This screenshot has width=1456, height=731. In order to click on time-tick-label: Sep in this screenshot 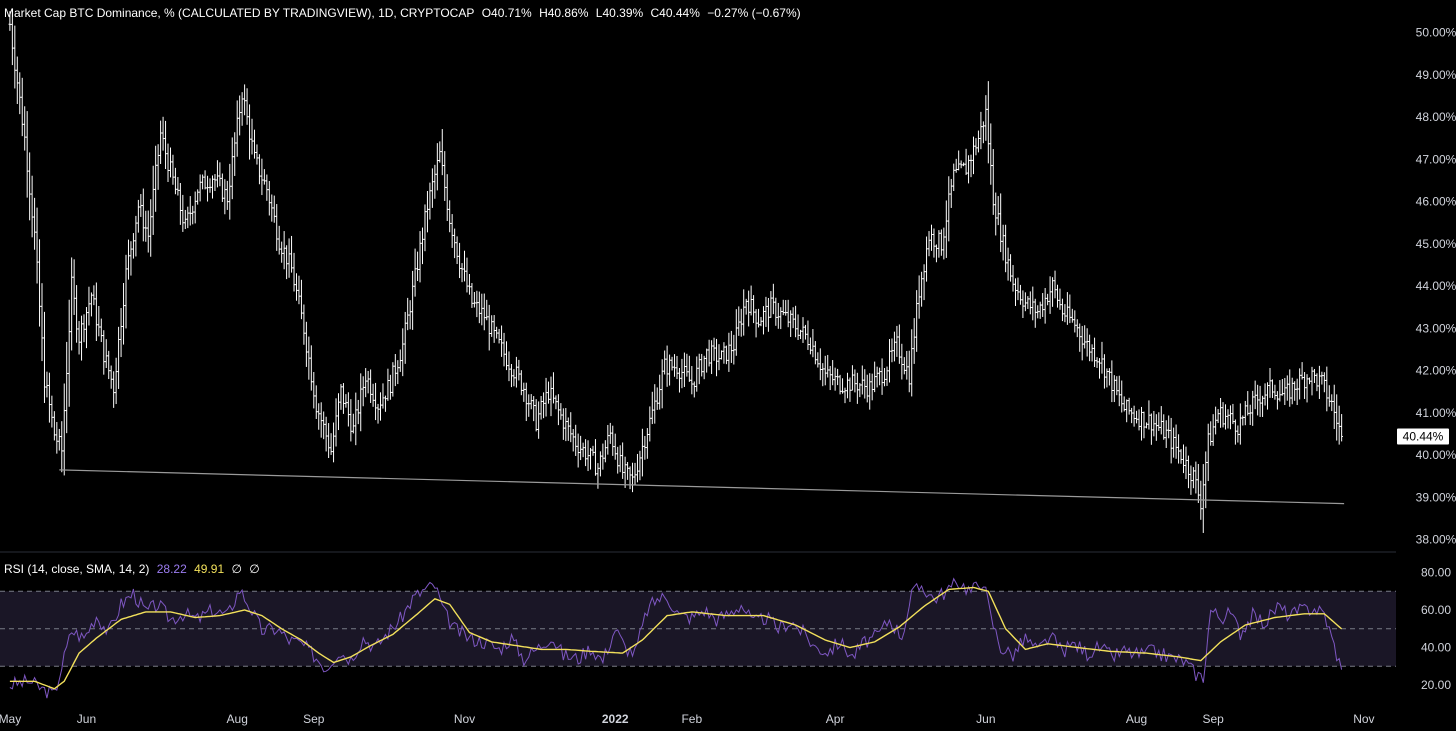, I will do `click(1213, 719)`.